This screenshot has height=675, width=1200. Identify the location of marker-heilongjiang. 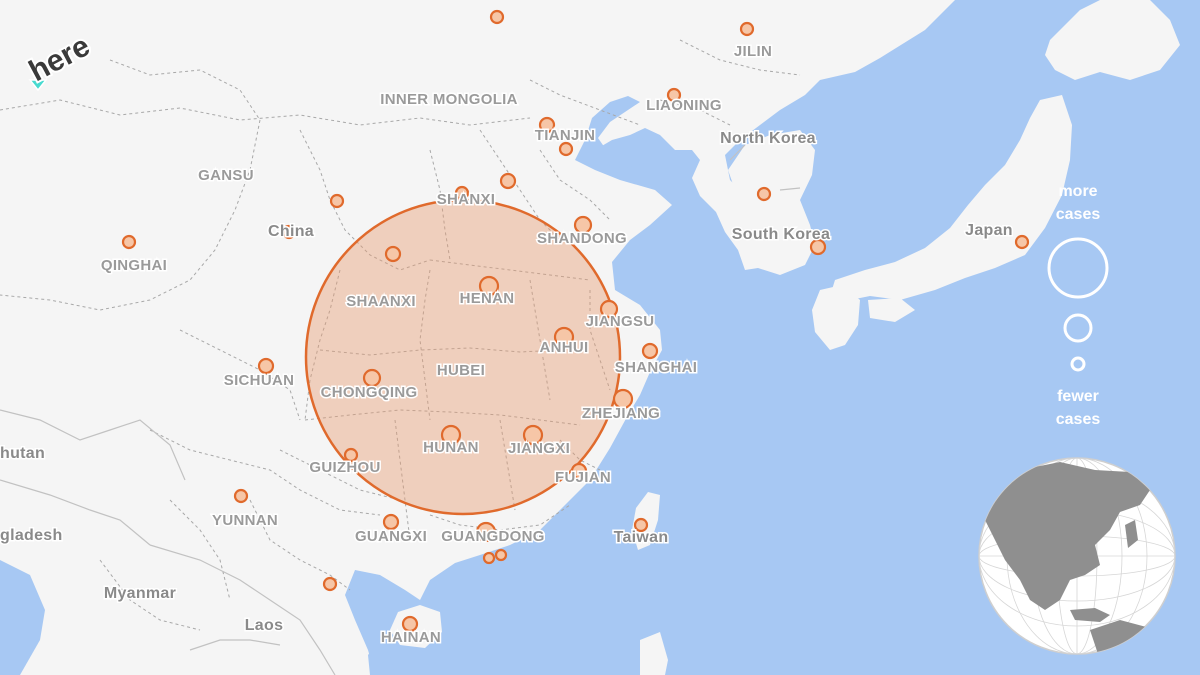
(497, 17).